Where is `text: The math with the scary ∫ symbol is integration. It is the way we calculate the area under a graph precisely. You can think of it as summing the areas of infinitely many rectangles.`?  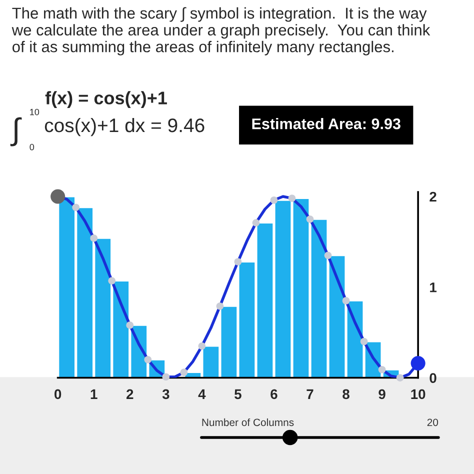 text: The math with the scary ∫ symbol is integration. It is the way we calculate the area under a graph precisely. You can think of it as summing the areas of infinitely many rectangles. is located at coordinates (221, 31).